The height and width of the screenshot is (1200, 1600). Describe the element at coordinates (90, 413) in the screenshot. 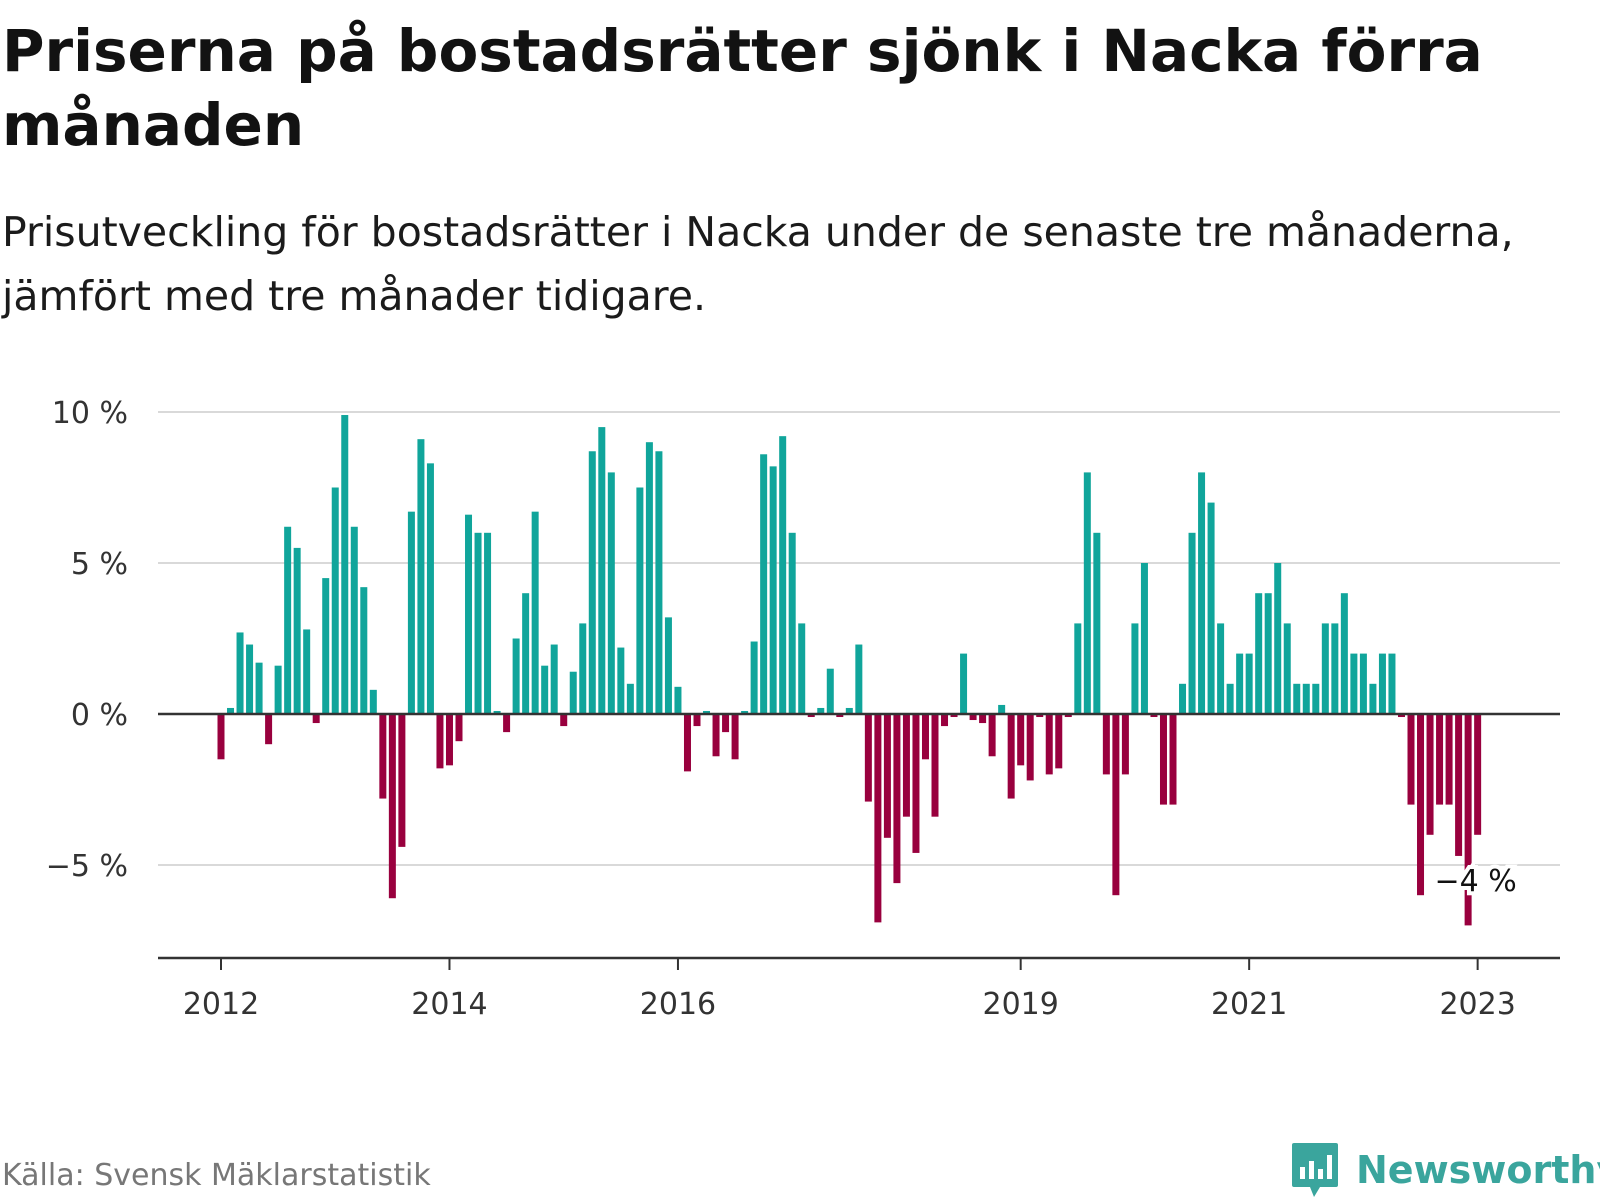

I see `y-tick-label: 10 %` at that location.